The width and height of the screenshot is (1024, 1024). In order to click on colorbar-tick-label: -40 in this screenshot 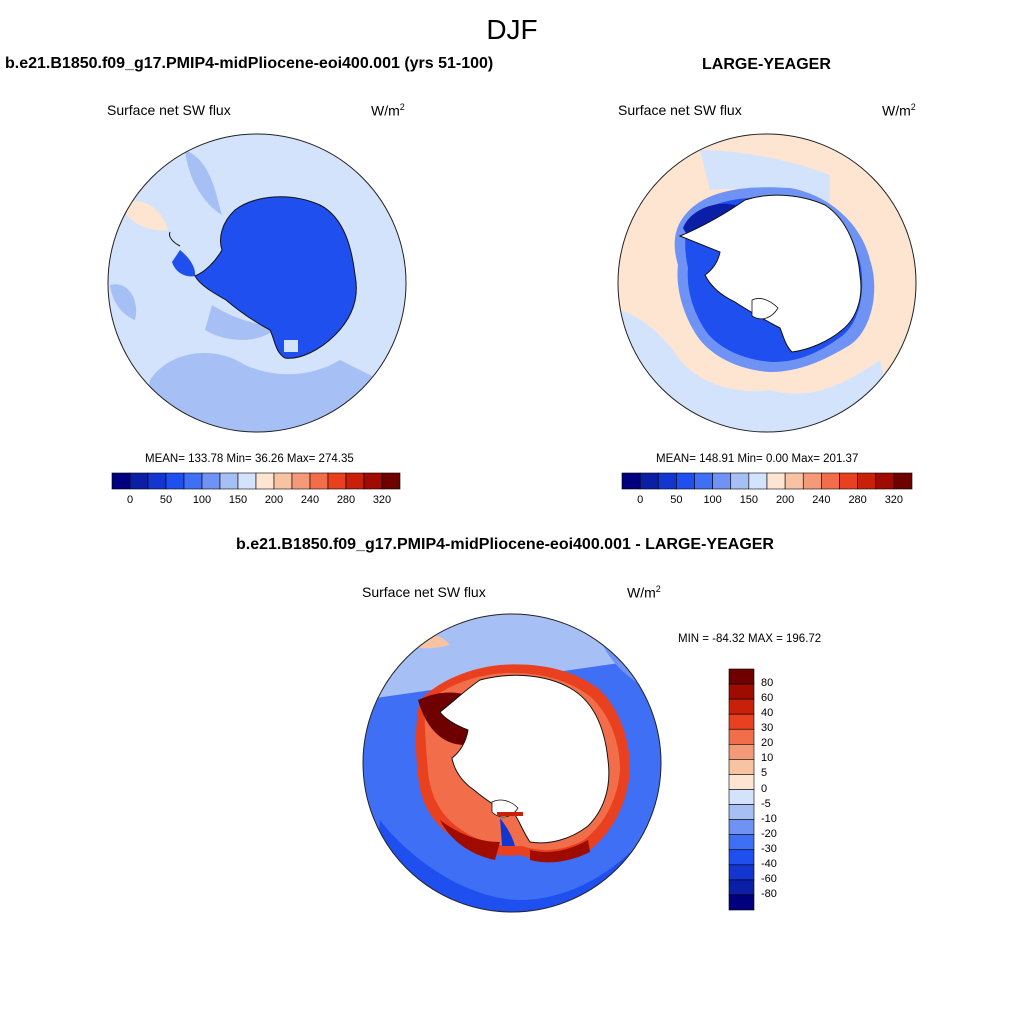, I will do `click(769, 863)`.